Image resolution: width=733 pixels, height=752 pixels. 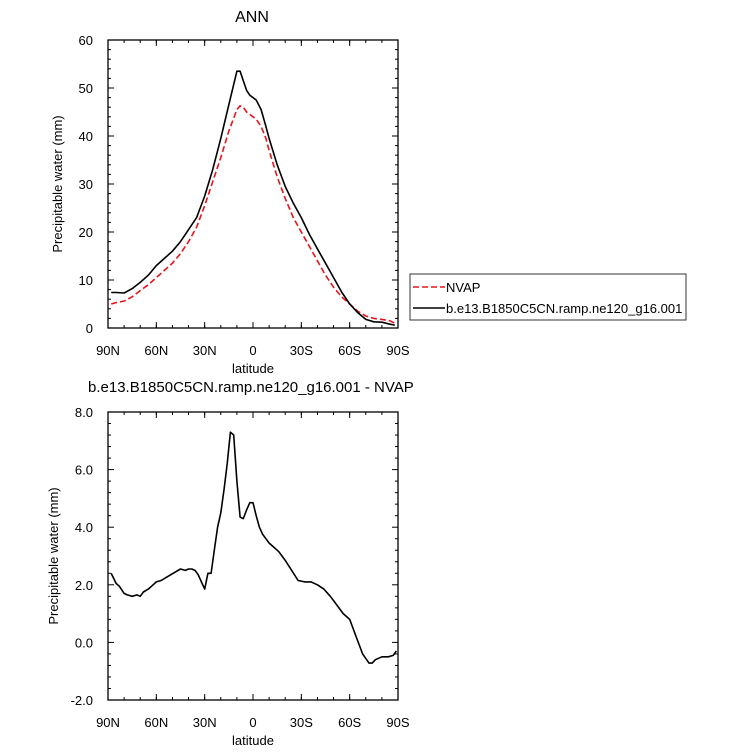 What do you see at coordinates (84, 470) in the screenshot?
I see `y-tick-label: 6.0` at bounding box center [84, 470].